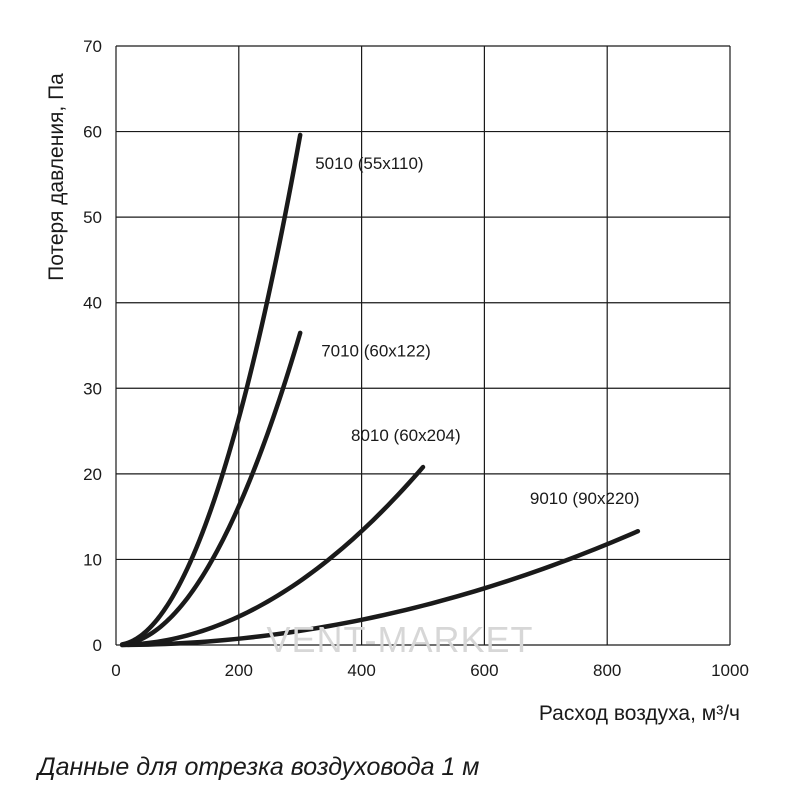 This screenshot has height=800, width=800. I want to click on x-tick-label: 1000, so click(730, 670).